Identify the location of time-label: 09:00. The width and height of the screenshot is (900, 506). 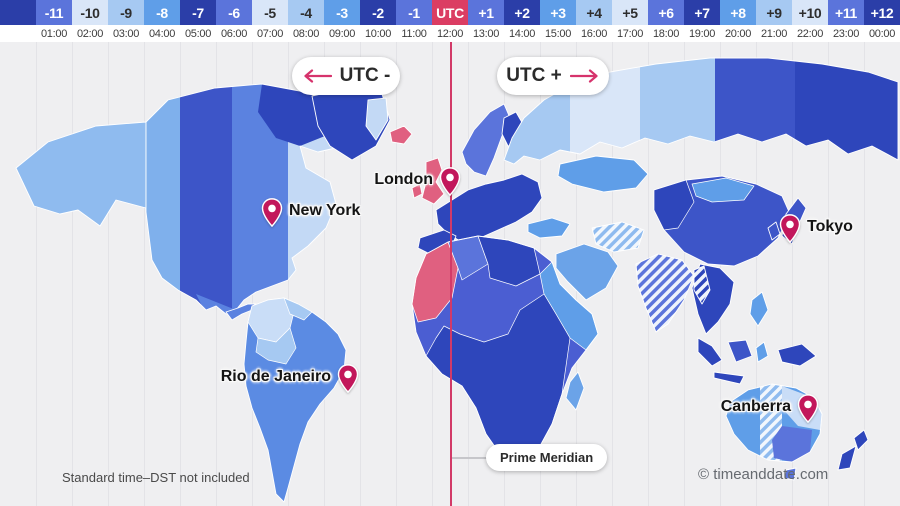
(342, 33).